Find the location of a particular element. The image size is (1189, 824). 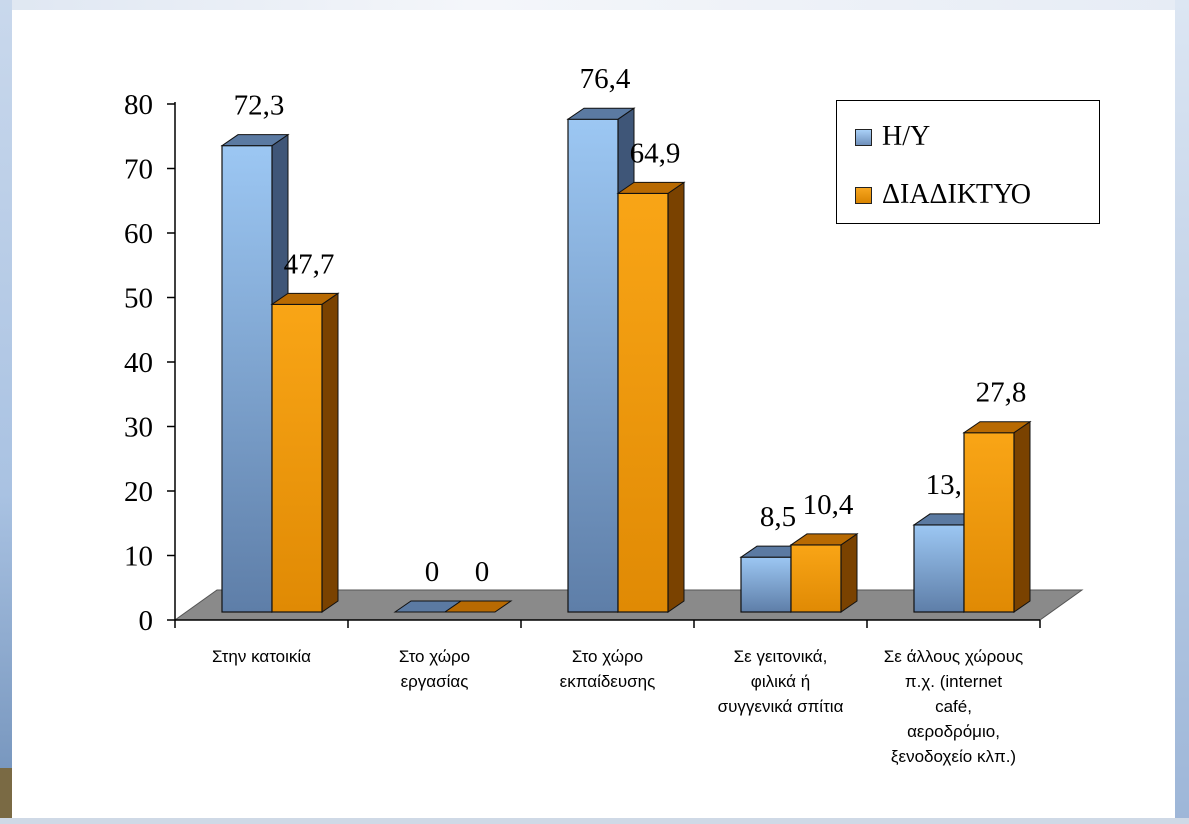

data-label-internet-0: 47,7 is located at coordinates (309, 264).